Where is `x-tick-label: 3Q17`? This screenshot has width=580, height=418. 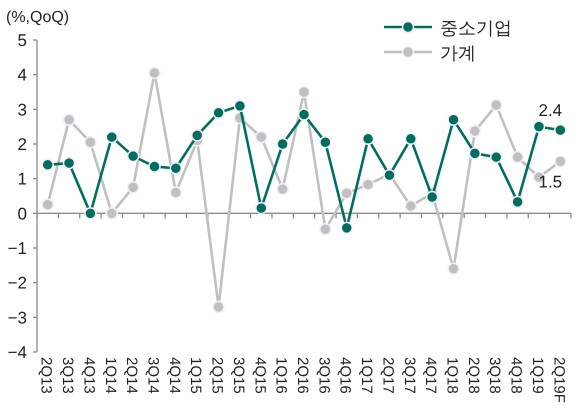 x-tick-label: 3Q17 is located at coordinates (409, 375).